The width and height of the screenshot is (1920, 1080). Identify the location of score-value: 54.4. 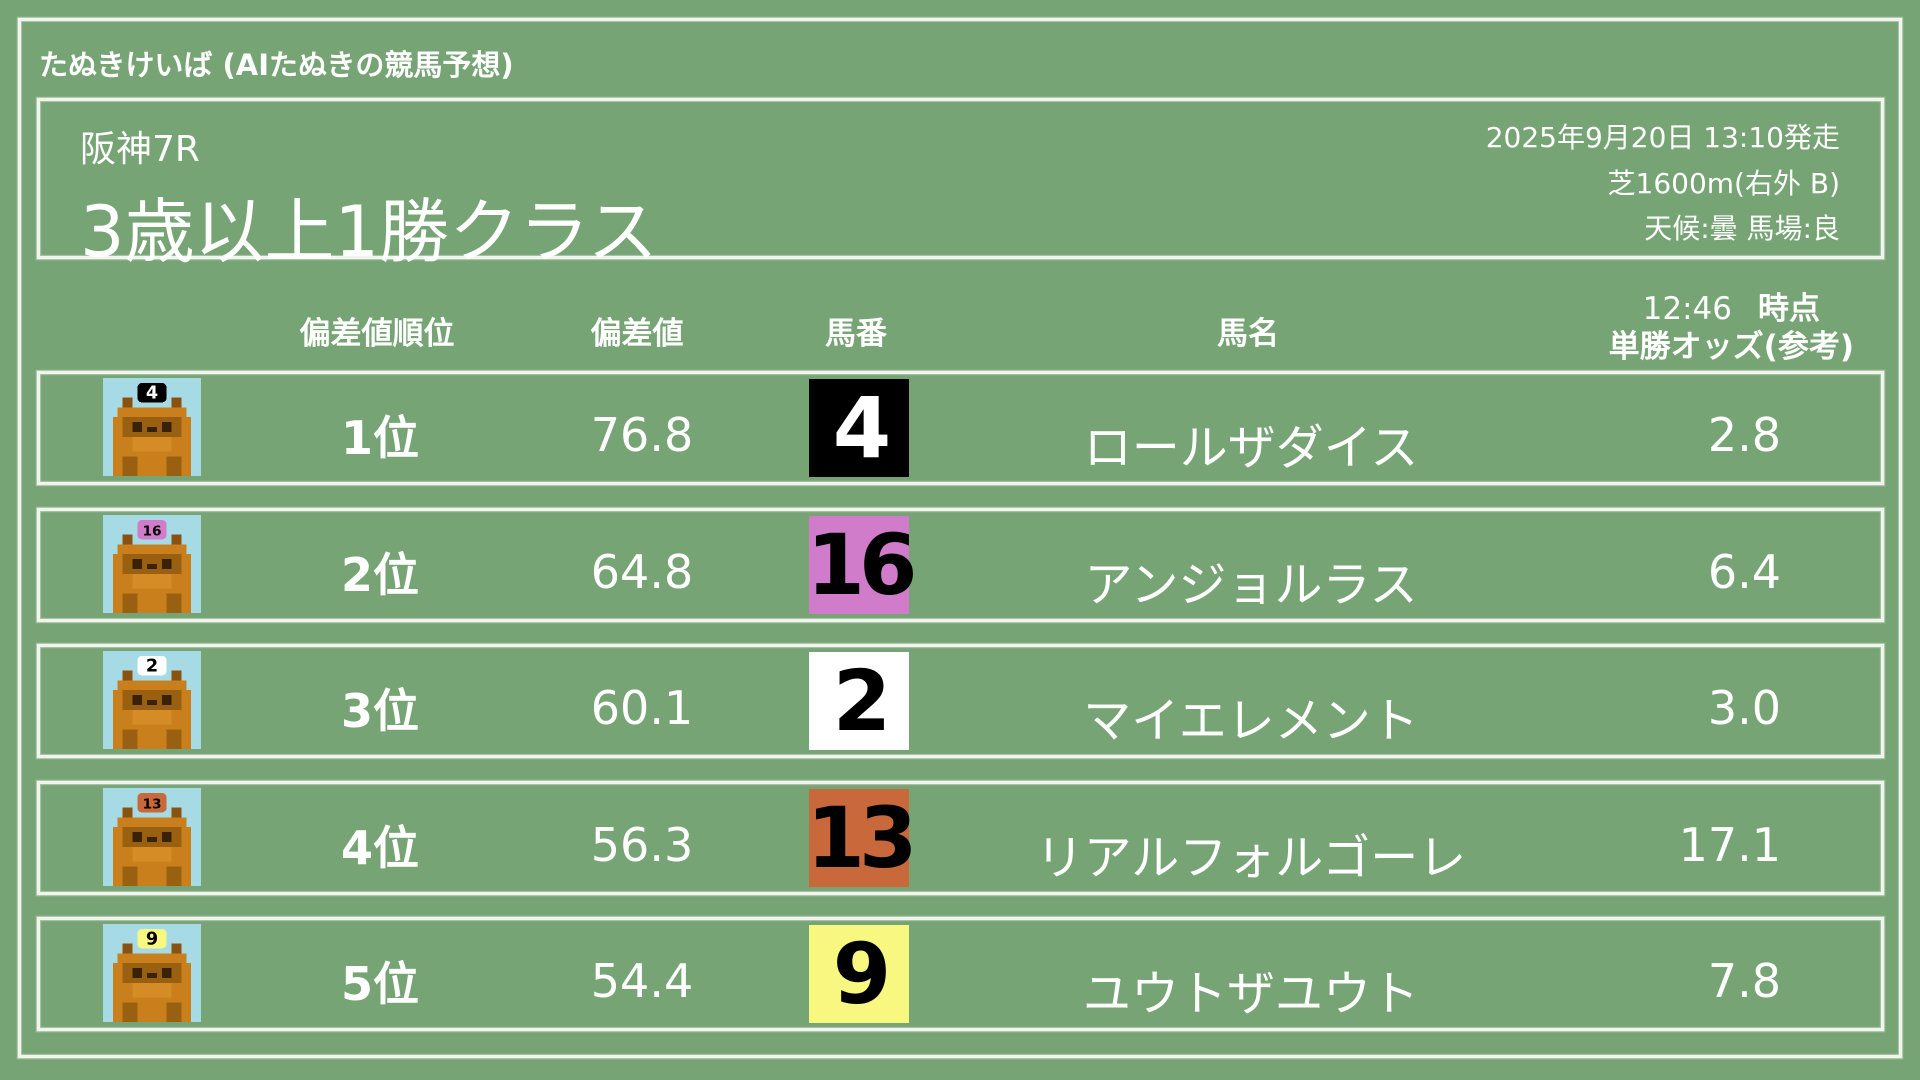
(642, 981).